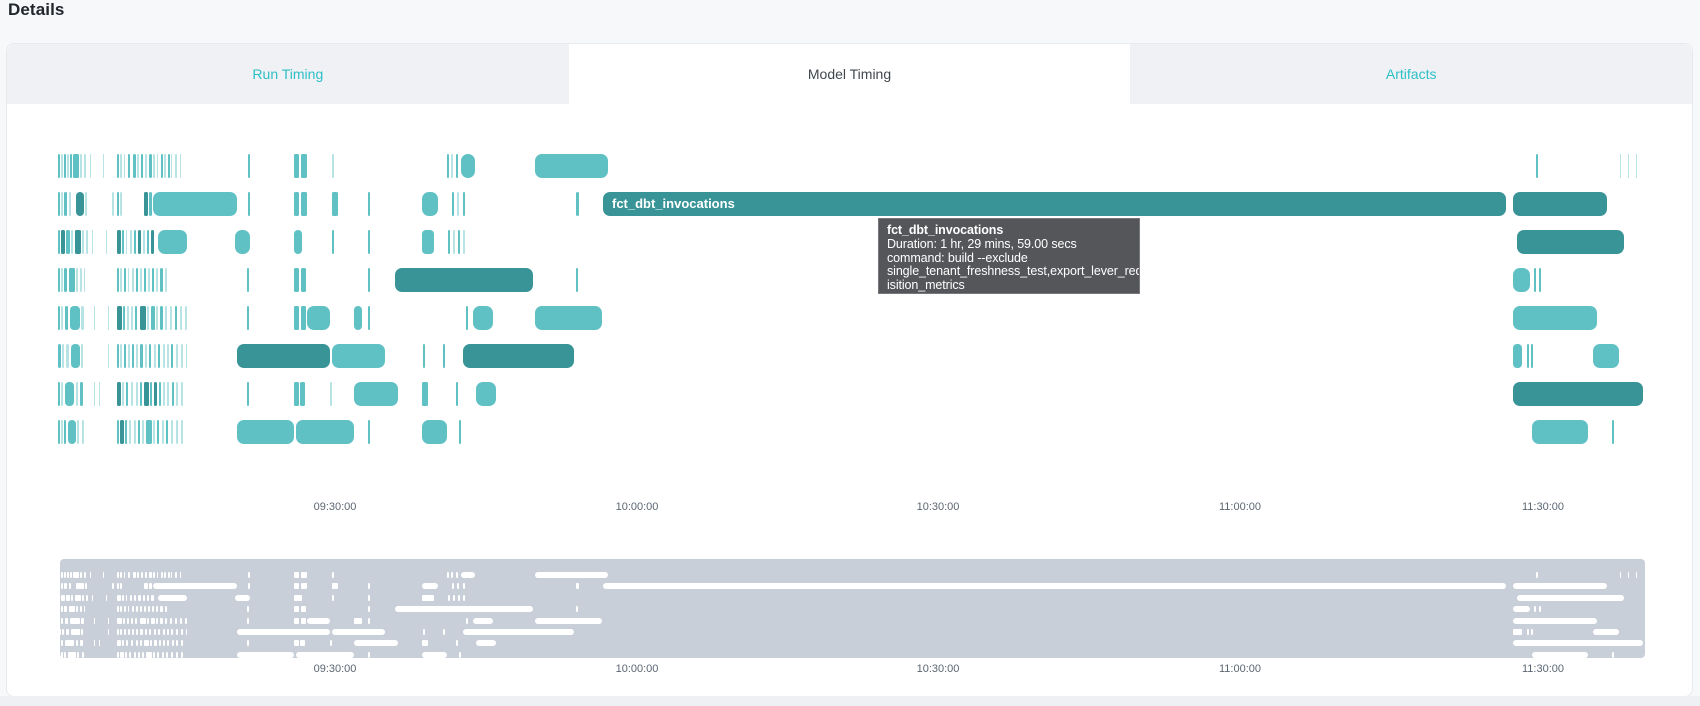  Describe the element at coordinates (1054, 204) in the screenshot. I see `gantt-bar: fct_dbt_invocations` at that location.